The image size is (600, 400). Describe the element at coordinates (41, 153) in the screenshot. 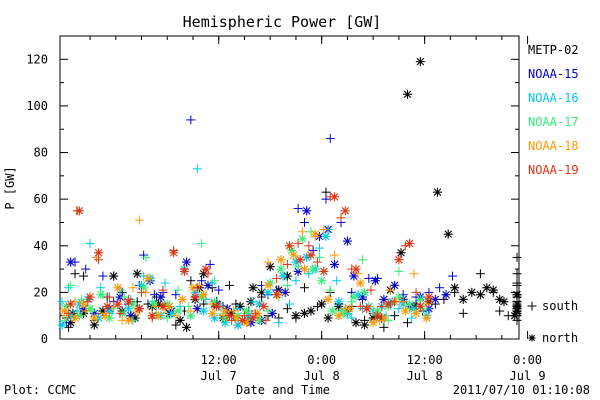

I see `y-tick-label: 80` at that location.